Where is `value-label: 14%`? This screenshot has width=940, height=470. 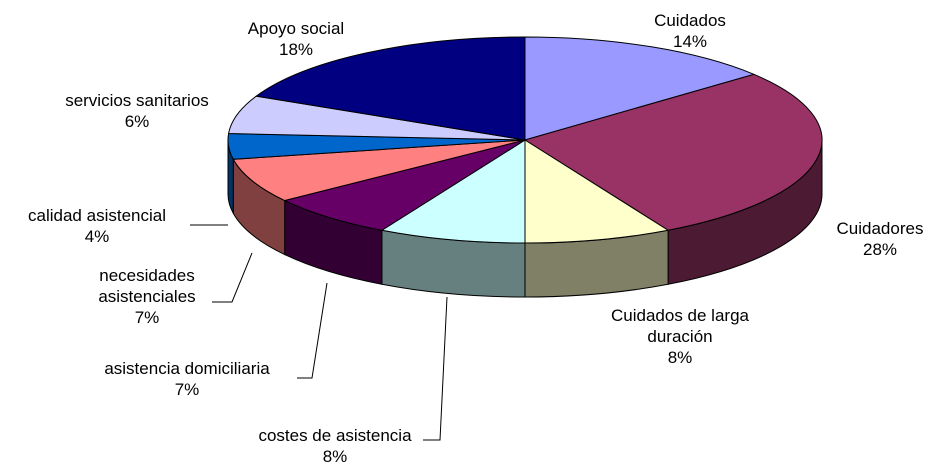
value-label: 14% is located at coordinates (690, 41).